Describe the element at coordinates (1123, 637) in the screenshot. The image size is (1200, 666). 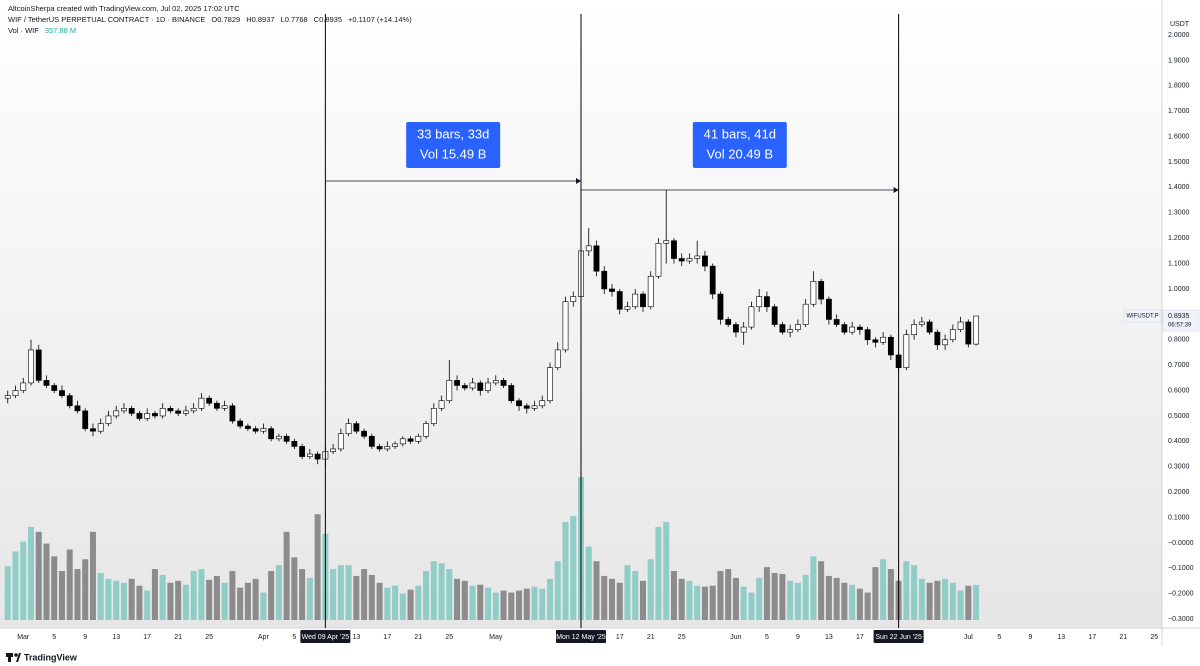
I see `x-tick-label: 21` at that location.